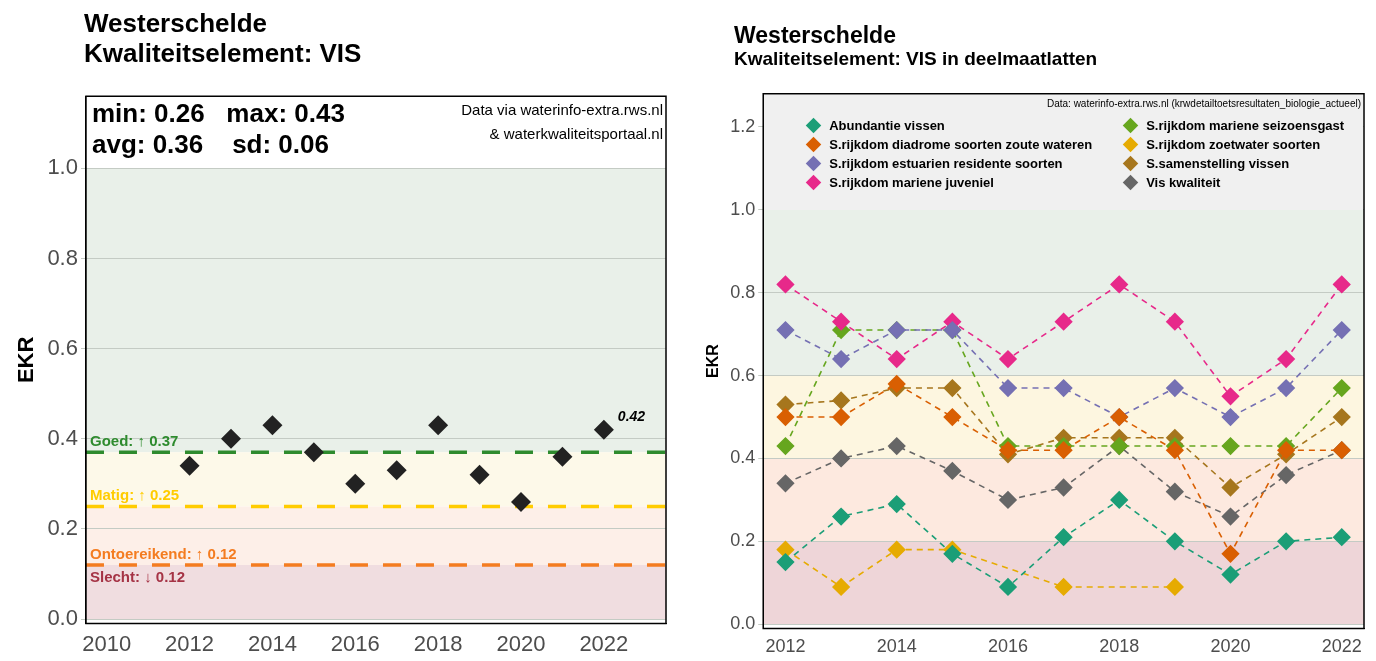 This screenshot has width=1376, height=661. What do you see at coordinates (107, 643) in the screenshot?
I see `x-tick-label: 2010` at bounding box center [107, 643].